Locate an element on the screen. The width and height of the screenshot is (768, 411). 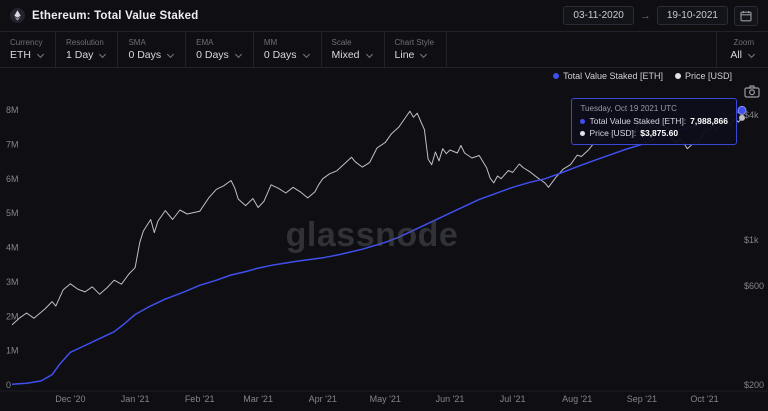
x-tick-label: Sep '21 is located at coordinates (642, 399).